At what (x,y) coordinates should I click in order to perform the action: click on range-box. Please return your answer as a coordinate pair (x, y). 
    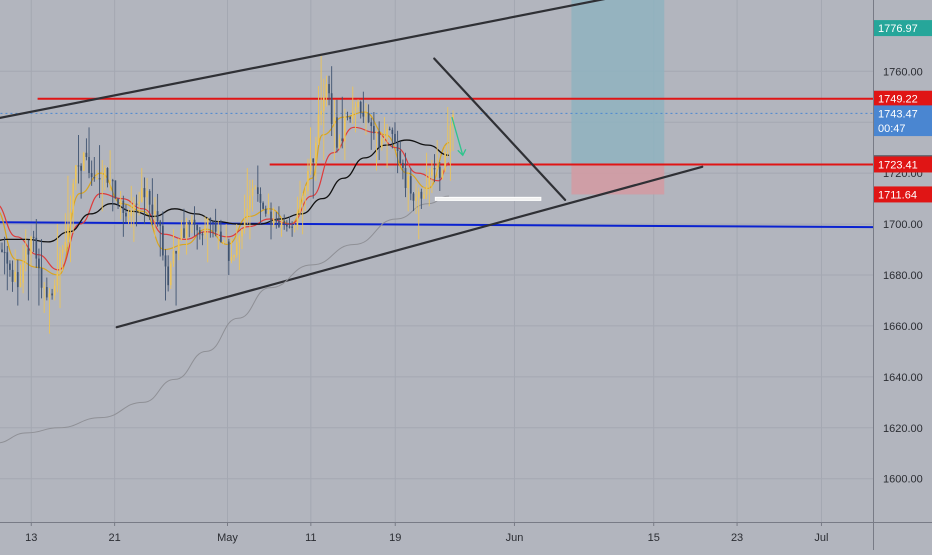
    Looking at the image, I should click on (487, 198).